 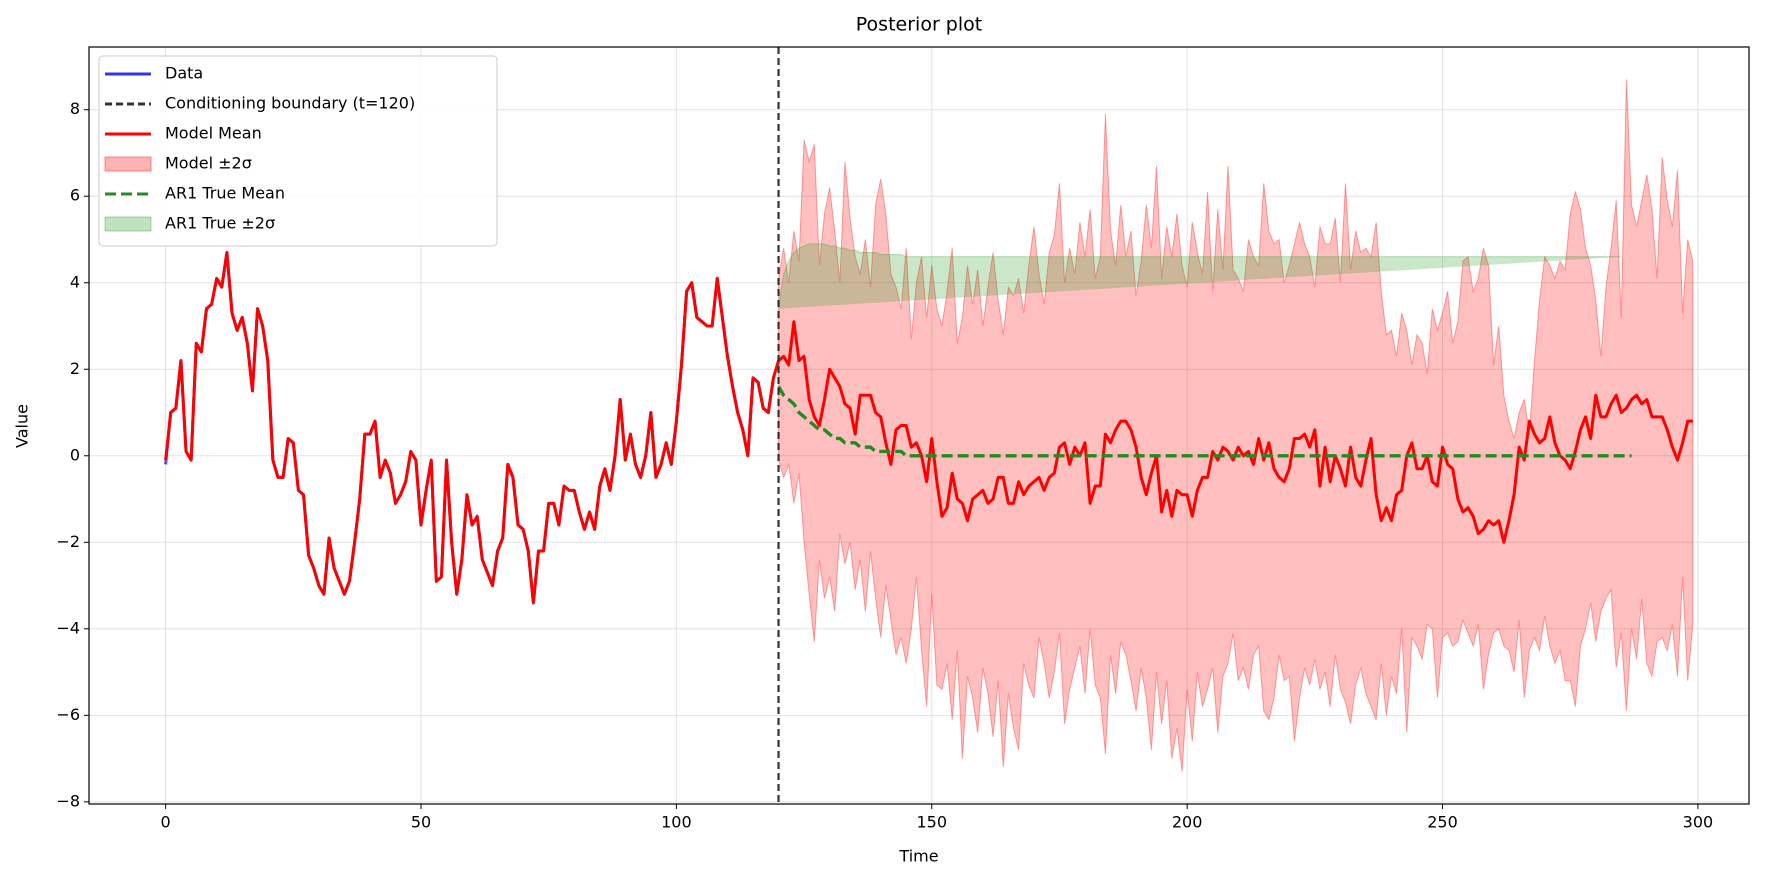 What do you see at coordinates (919, 25) in the screenshot?
I see `chart-title: Posterior plot` at bounding box center [919, 25].